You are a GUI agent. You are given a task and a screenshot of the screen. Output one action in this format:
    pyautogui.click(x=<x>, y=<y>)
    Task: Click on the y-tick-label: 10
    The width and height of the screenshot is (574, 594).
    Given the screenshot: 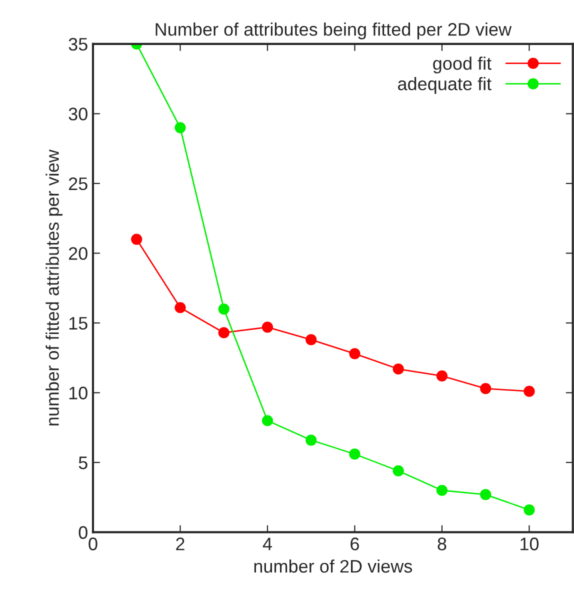 What is the action you would take?
    pyautogui.click(x=78, y=393)
    